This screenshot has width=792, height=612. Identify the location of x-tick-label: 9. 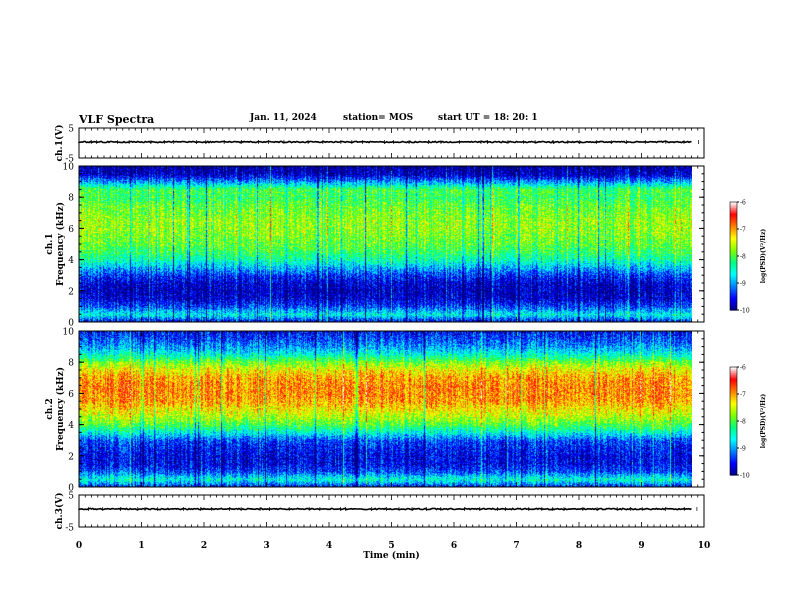
(641, 546).